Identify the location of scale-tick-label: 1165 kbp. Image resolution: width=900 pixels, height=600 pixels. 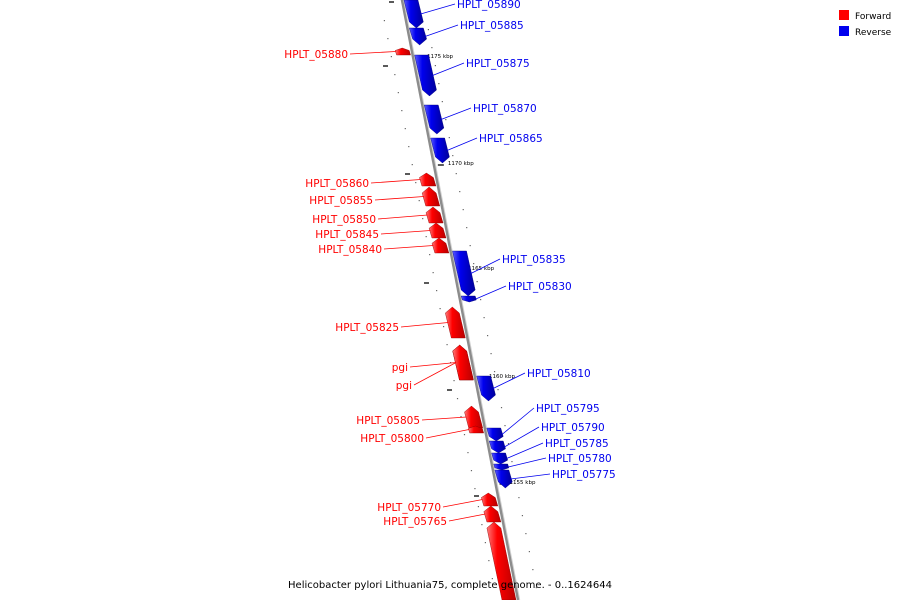
(481, 269).